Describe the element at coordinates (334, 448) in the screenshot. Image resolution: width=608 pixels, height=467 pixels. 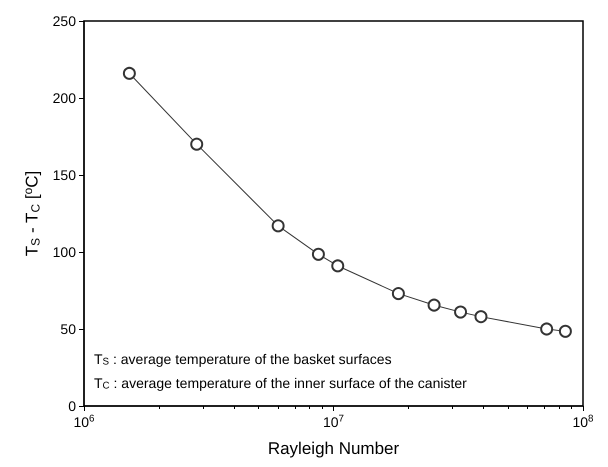
I see `x-axis-title: Rayleigh Number` at that location.